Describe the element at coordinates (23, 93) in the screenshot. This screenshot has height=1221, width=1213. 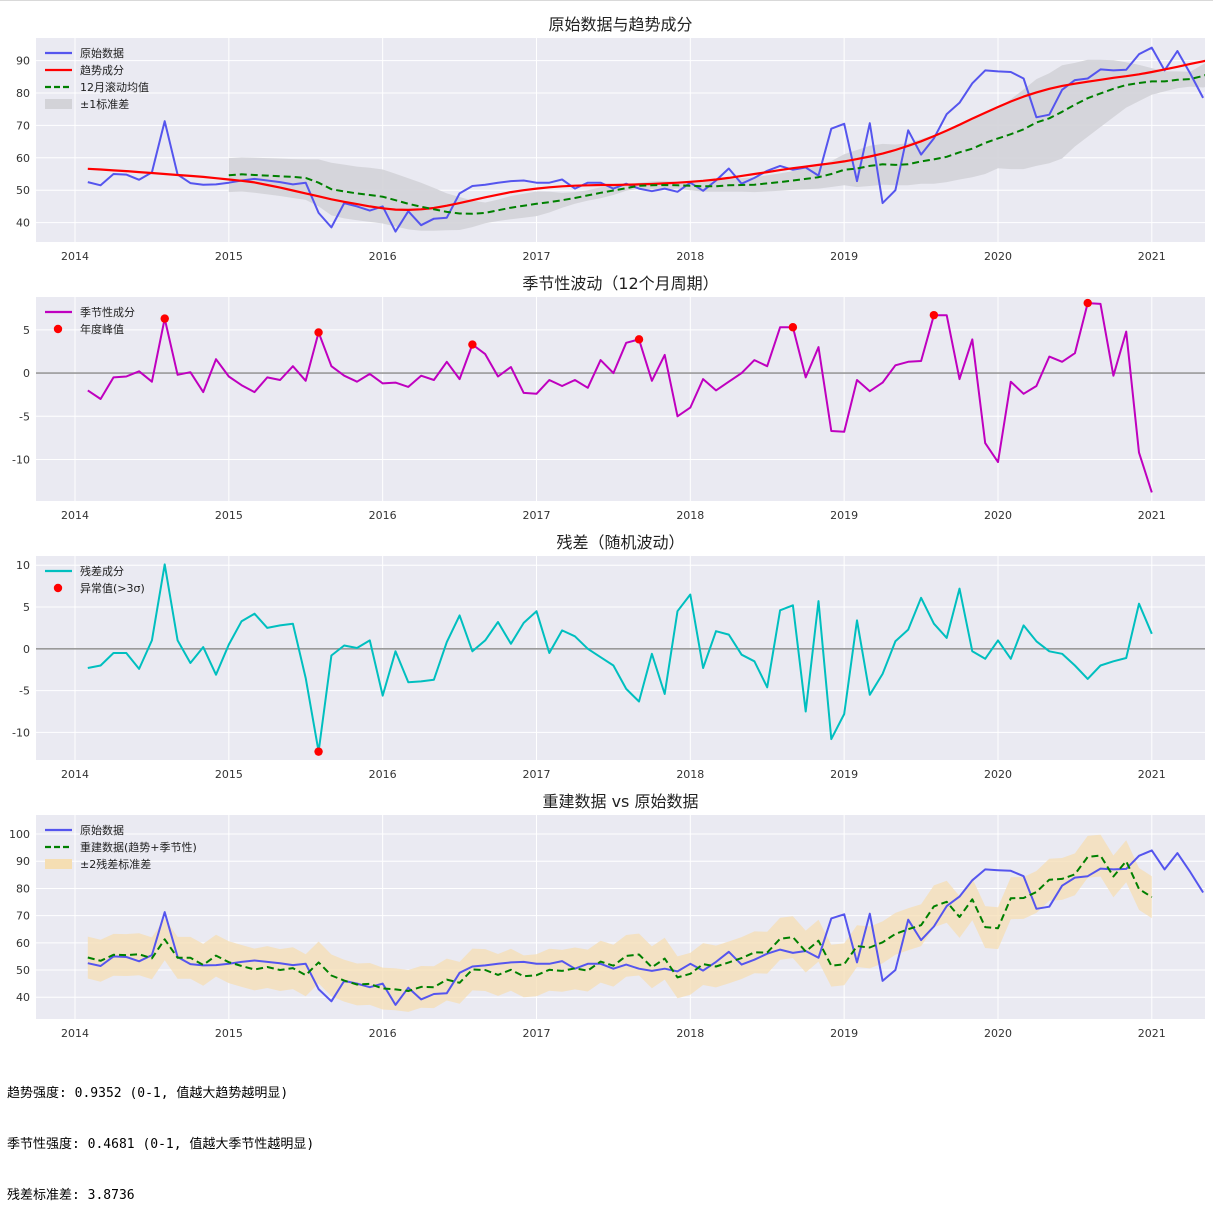
I see `y-tick-label: 80` at that location.